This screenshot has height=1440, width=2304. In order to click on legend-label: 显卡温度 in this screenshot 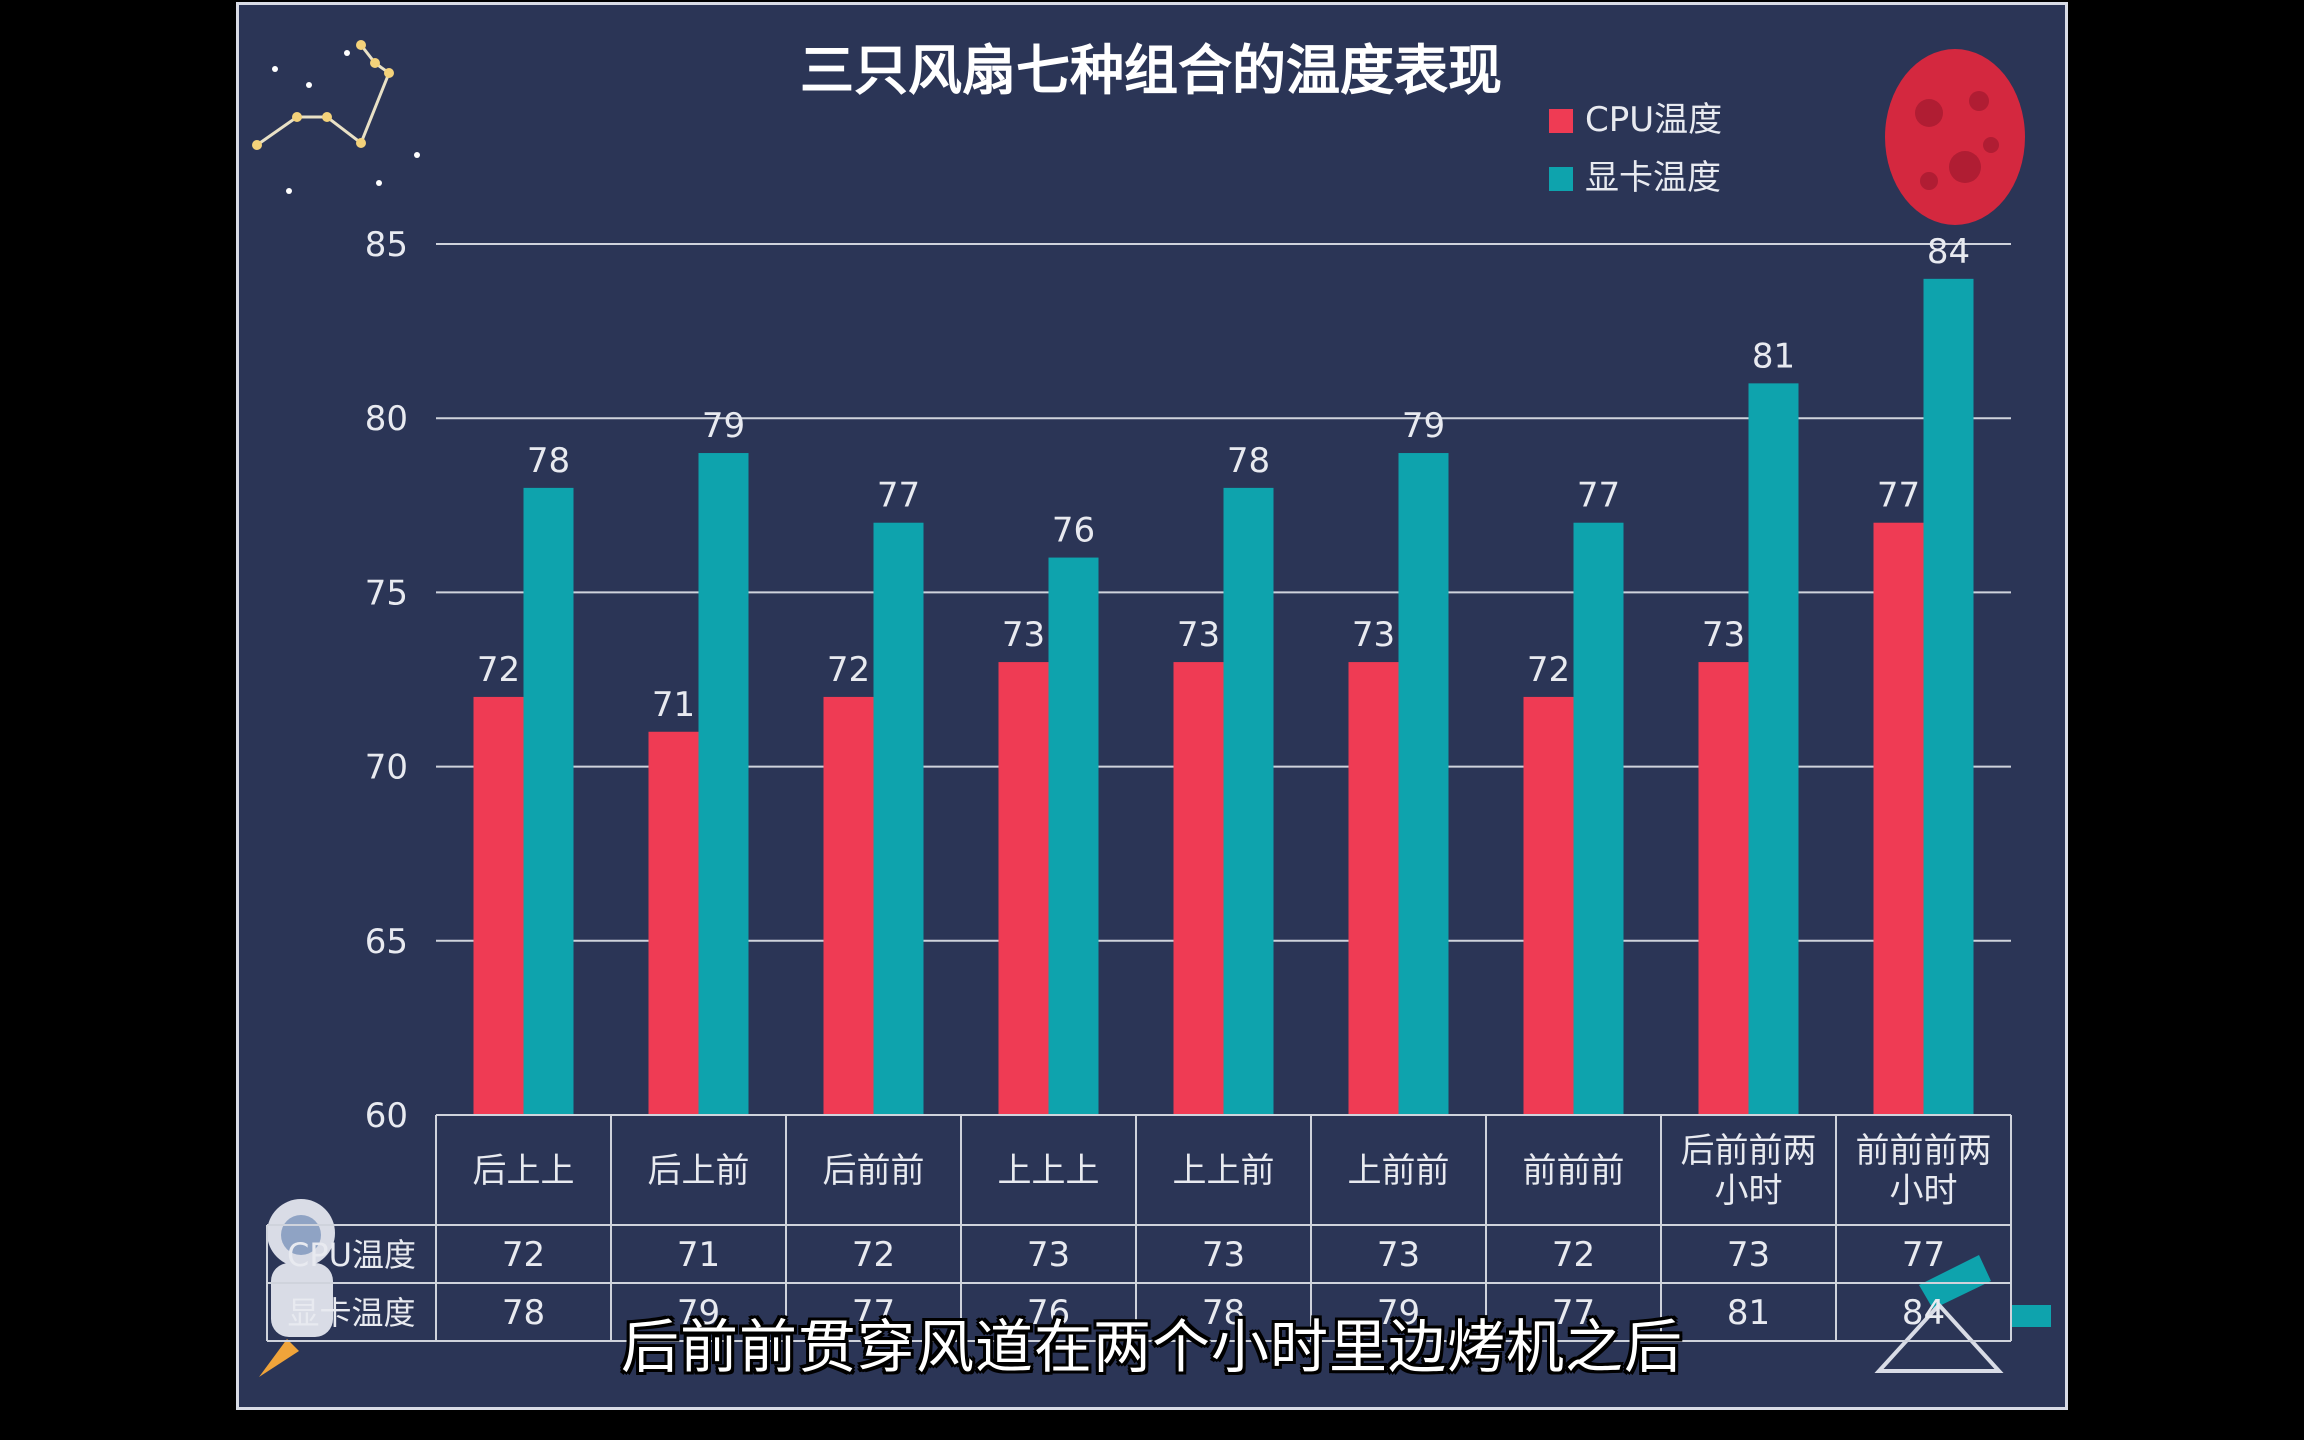, I will do `click(1653, 178)`.